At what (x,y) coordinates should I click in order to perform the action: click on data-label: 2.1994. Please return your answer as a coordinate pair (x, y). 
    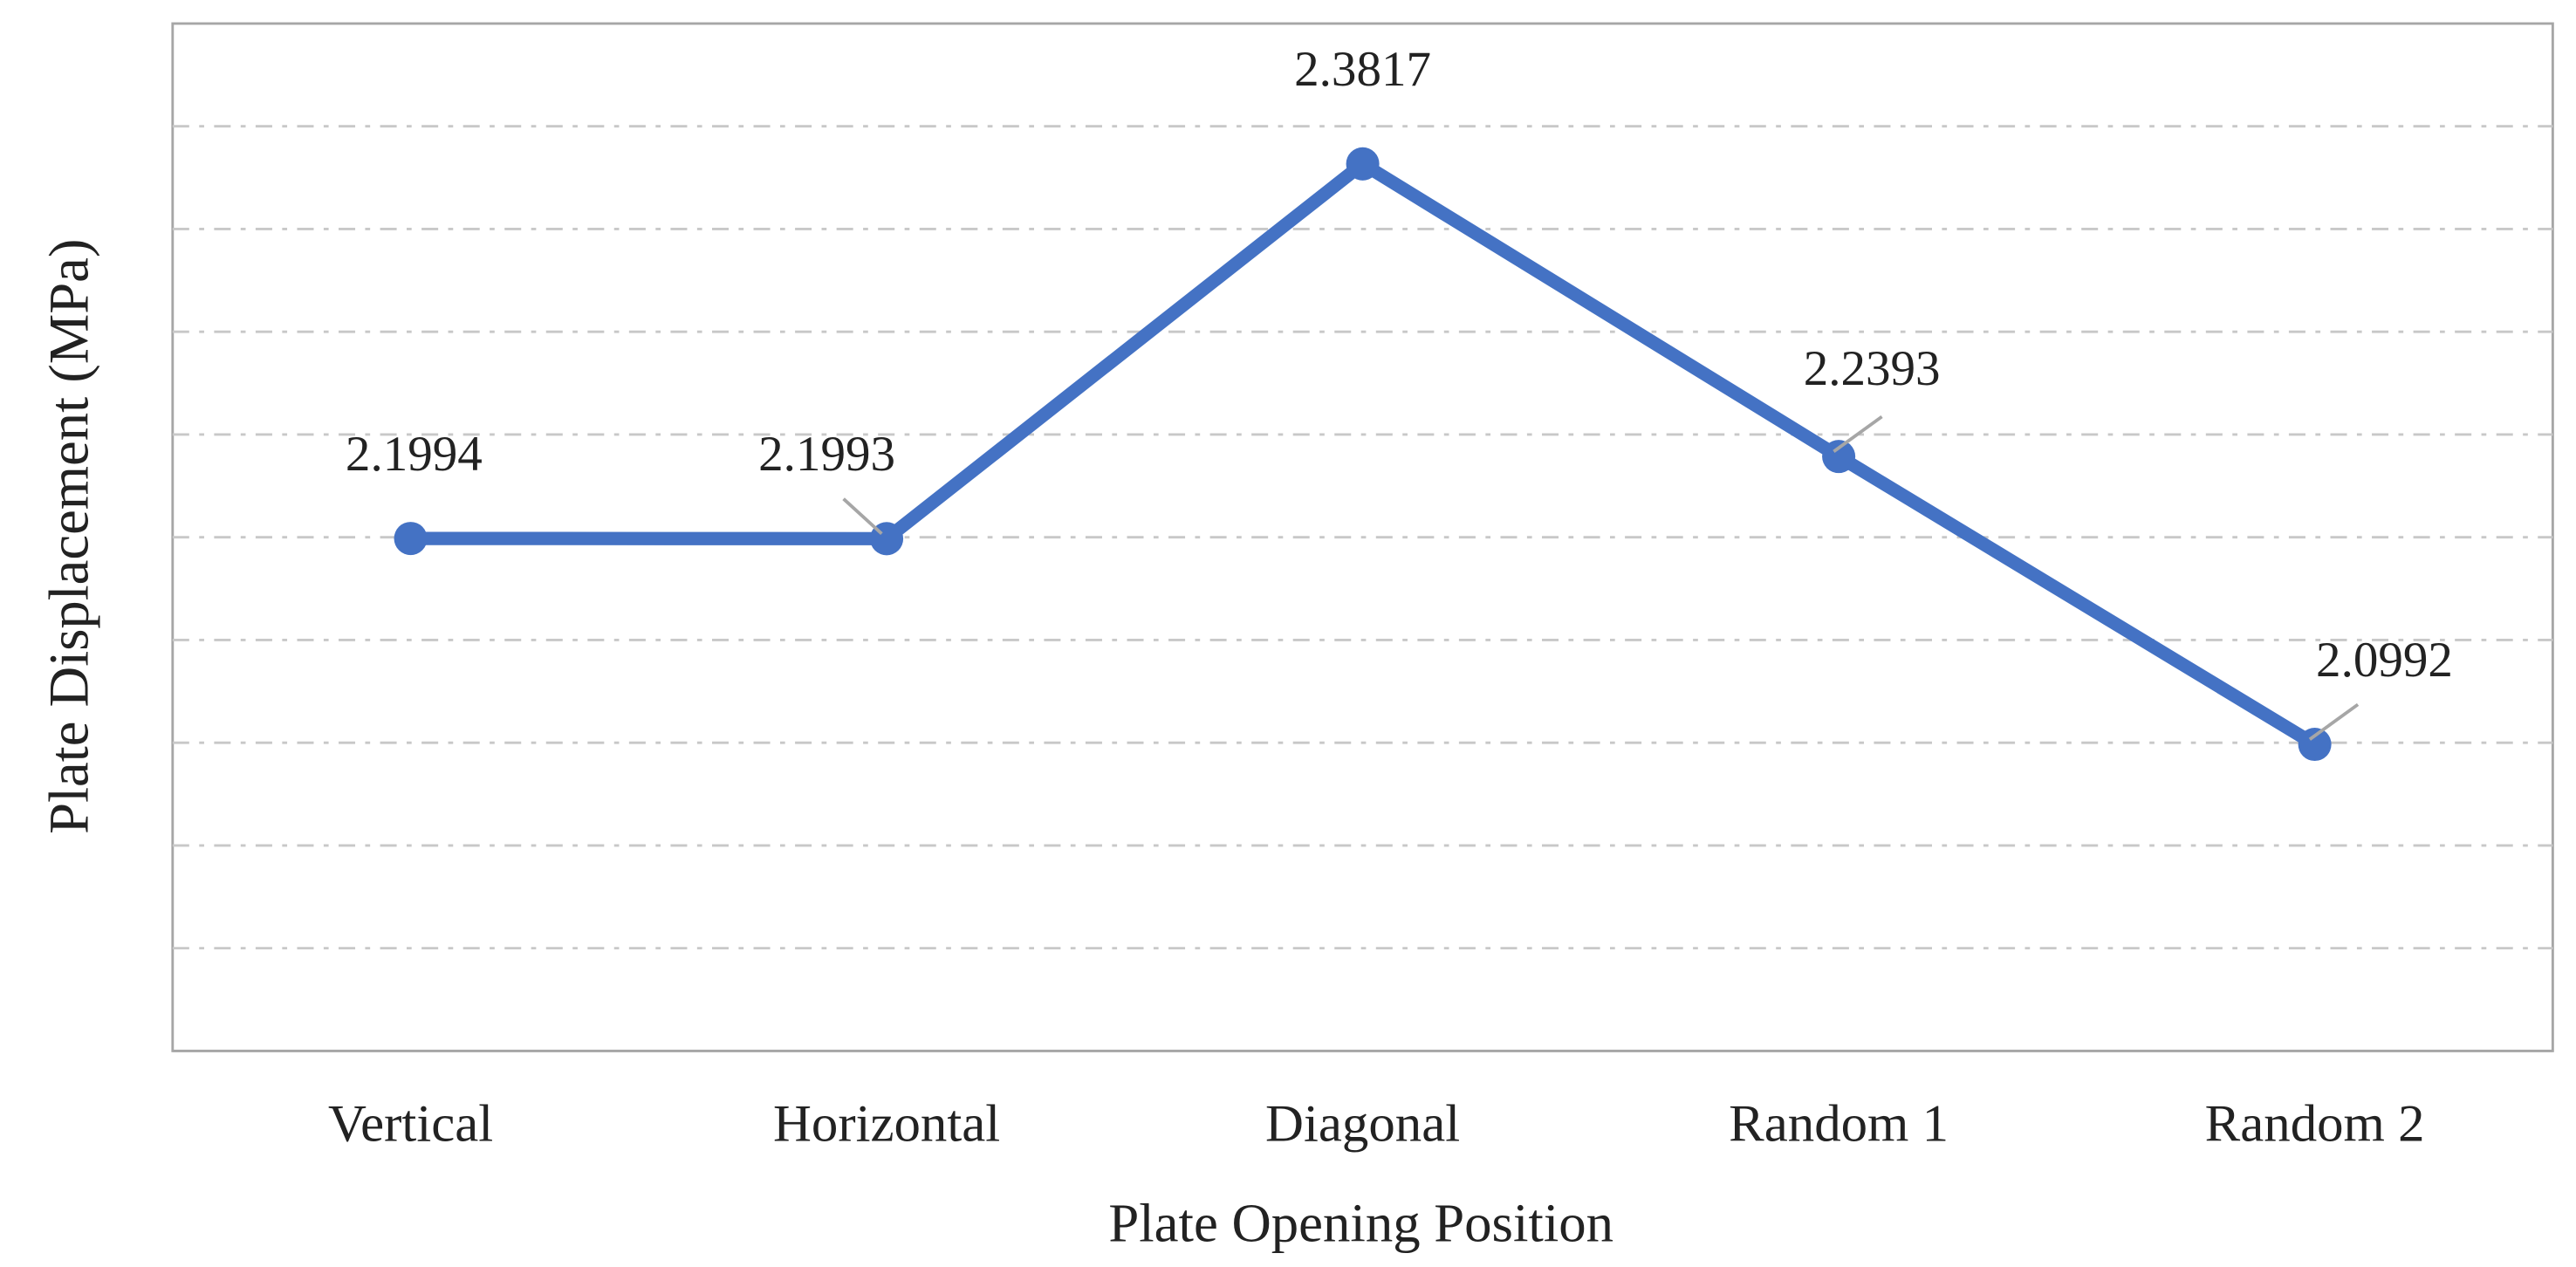
    Looking at the image, I should click on (414, 454).